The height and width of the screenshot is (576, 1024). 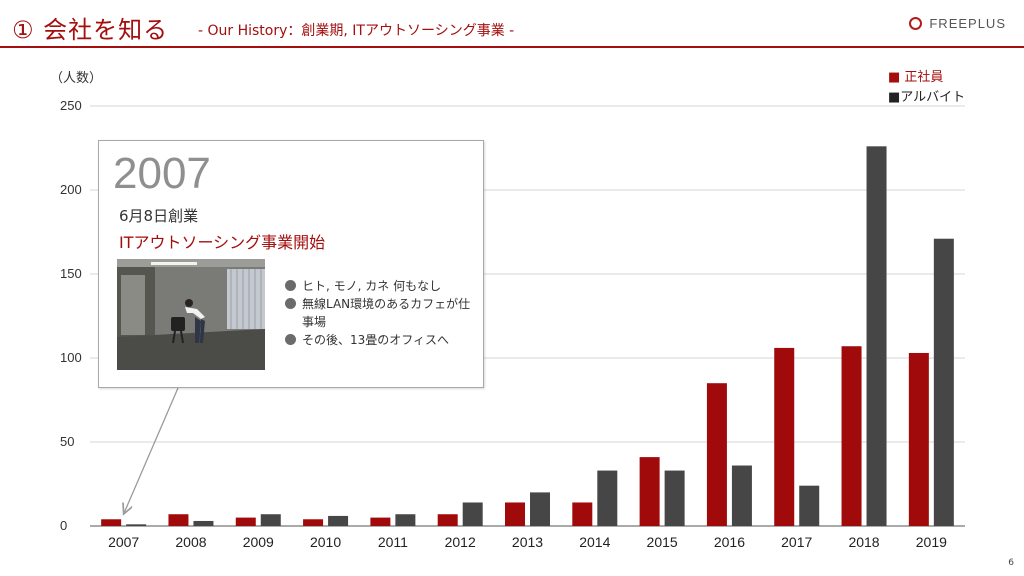 I want to click on office-photo-illustration, so click(x=191, y=314).